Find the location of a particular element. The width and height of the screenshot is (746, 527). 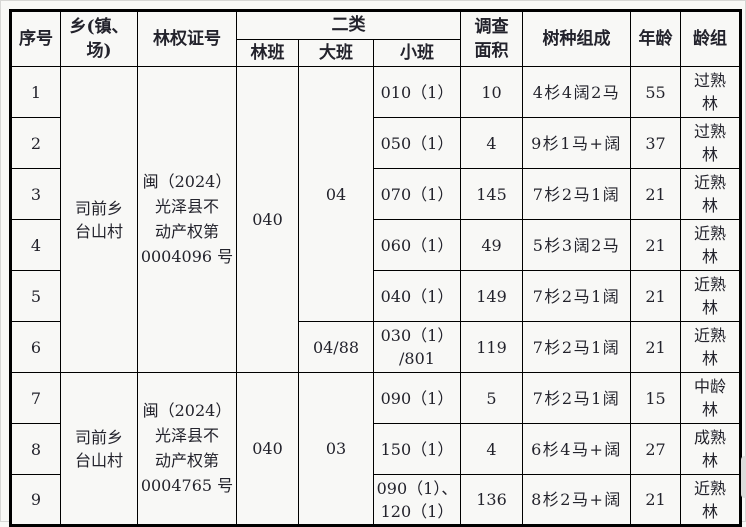

cell-age: 55 is located at coordinates (655, 92).